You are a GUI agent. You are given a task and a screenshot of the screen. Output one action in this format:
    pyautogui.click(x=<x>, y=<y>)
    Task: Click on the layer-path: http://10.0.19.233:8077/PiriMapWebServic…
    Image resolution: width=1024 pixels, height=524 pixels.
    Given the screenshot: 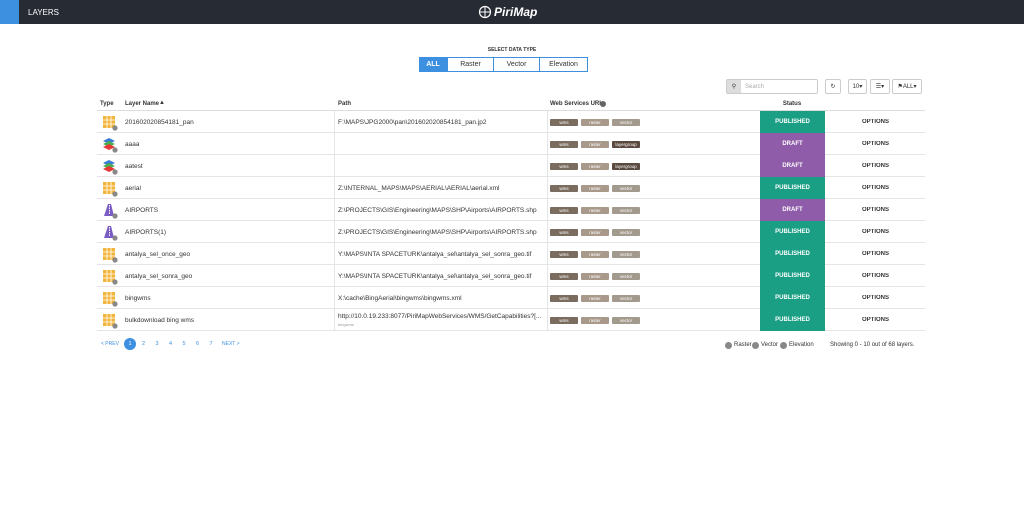 What is the action you would take?
    pyautogui.click(x=440, y=316)
    